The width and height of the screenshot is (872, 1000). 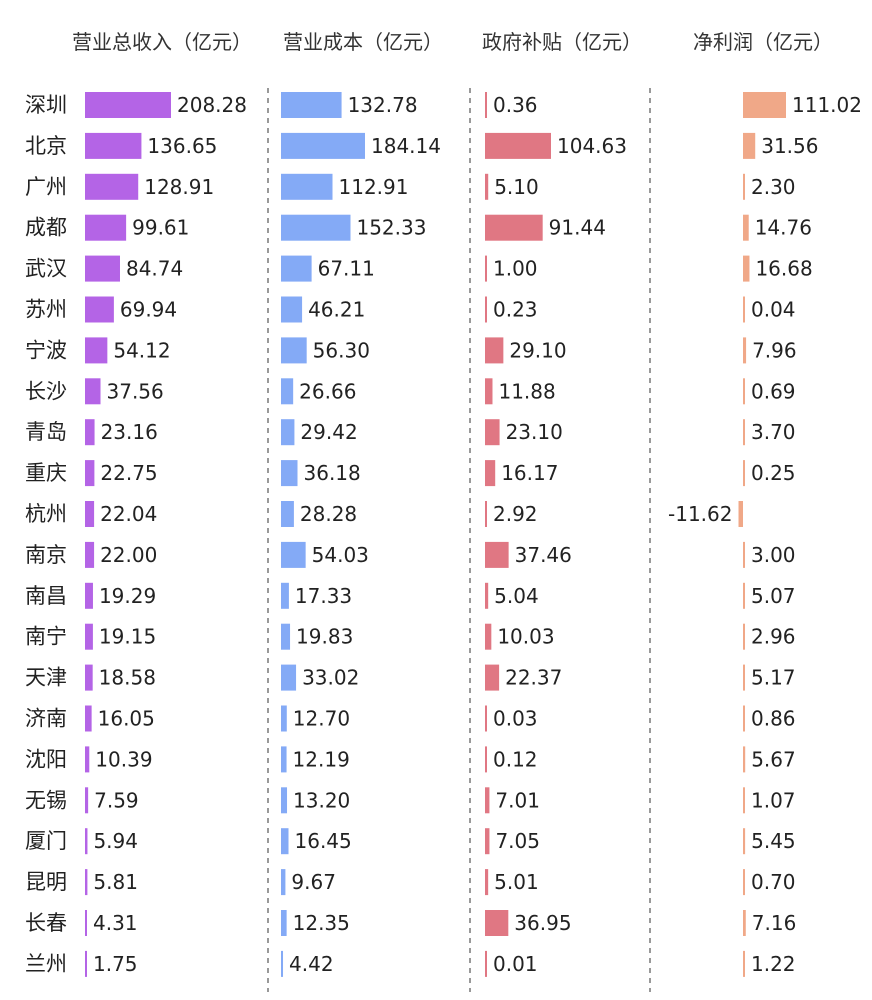 What do you see at coordinates (321, 923) in the screenshot?
I see `data-label-series-2: 12.35` at bounding box center [321, 923].